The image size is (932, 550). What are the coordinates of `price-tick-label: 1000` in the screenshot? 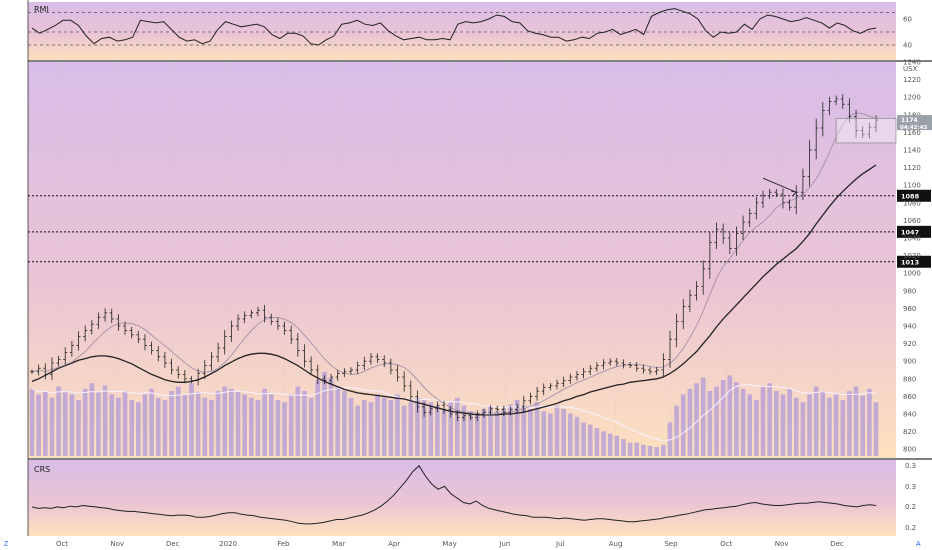 It's located at (912, 274).